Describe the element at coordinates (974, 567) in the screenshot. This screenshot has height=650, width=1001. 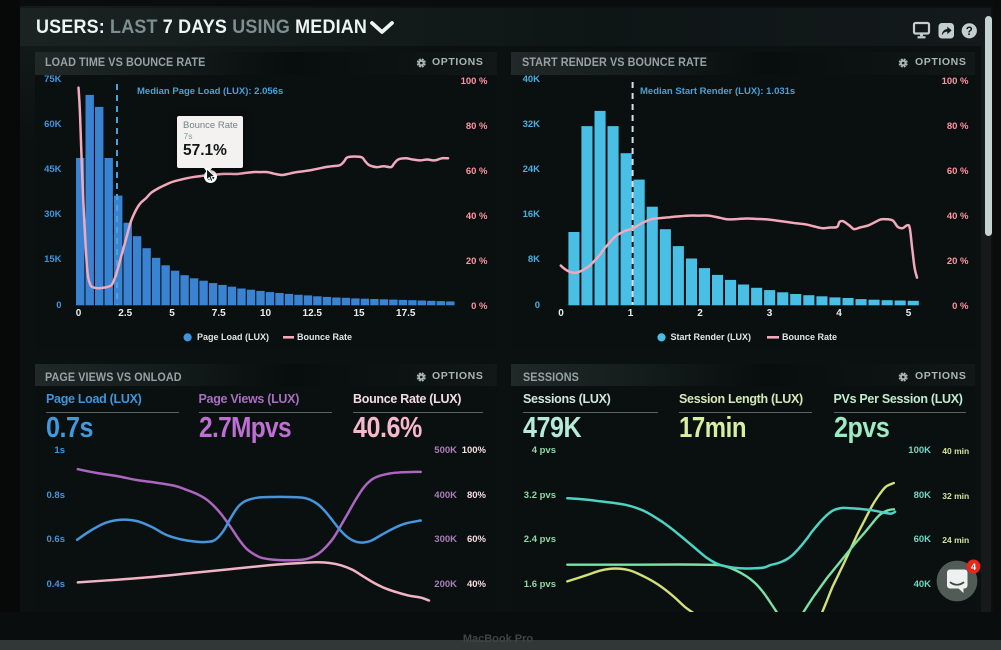
I see `svg-text: 4` at that location.